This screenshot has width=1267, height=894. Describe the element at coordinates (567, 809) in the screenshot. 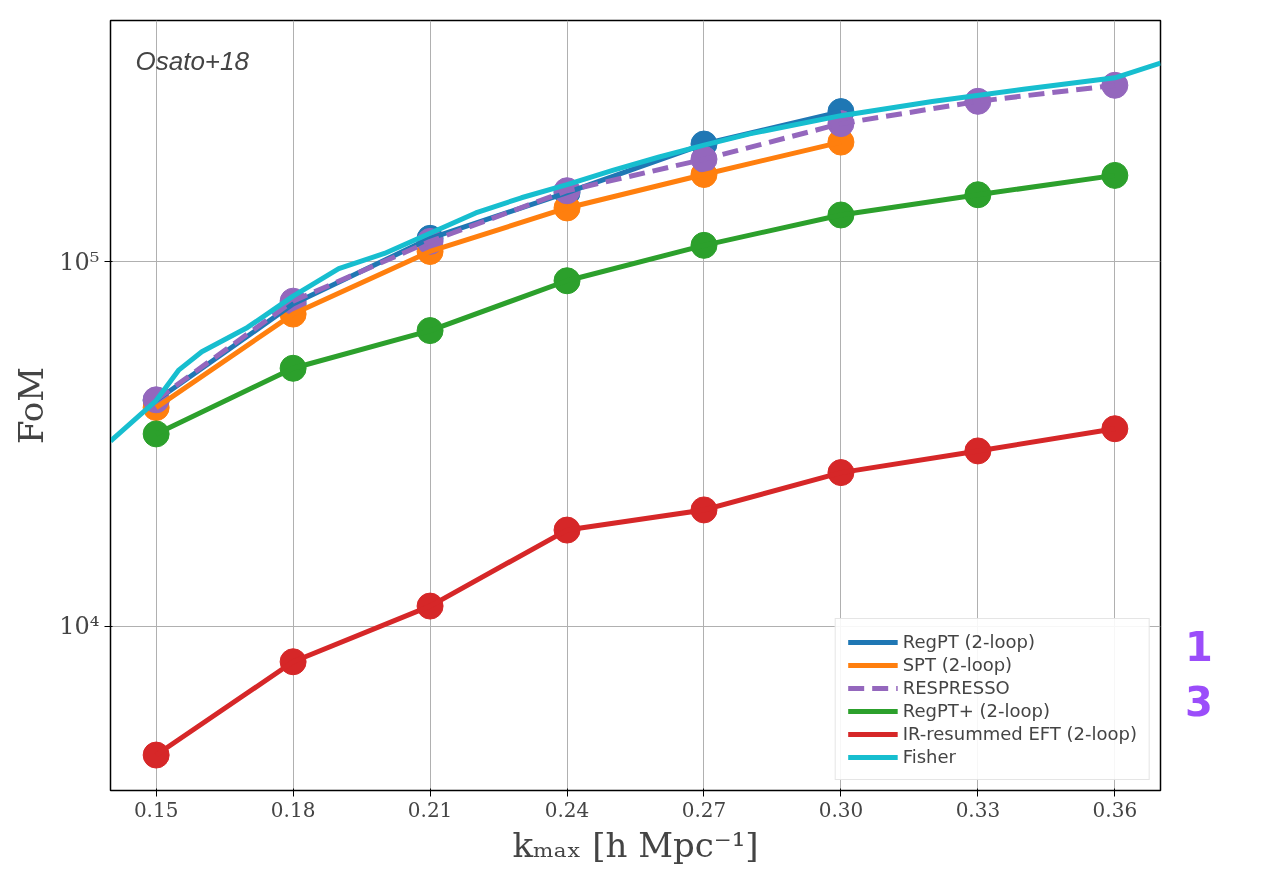

I see `x-tick-label: 0.24` at that location.